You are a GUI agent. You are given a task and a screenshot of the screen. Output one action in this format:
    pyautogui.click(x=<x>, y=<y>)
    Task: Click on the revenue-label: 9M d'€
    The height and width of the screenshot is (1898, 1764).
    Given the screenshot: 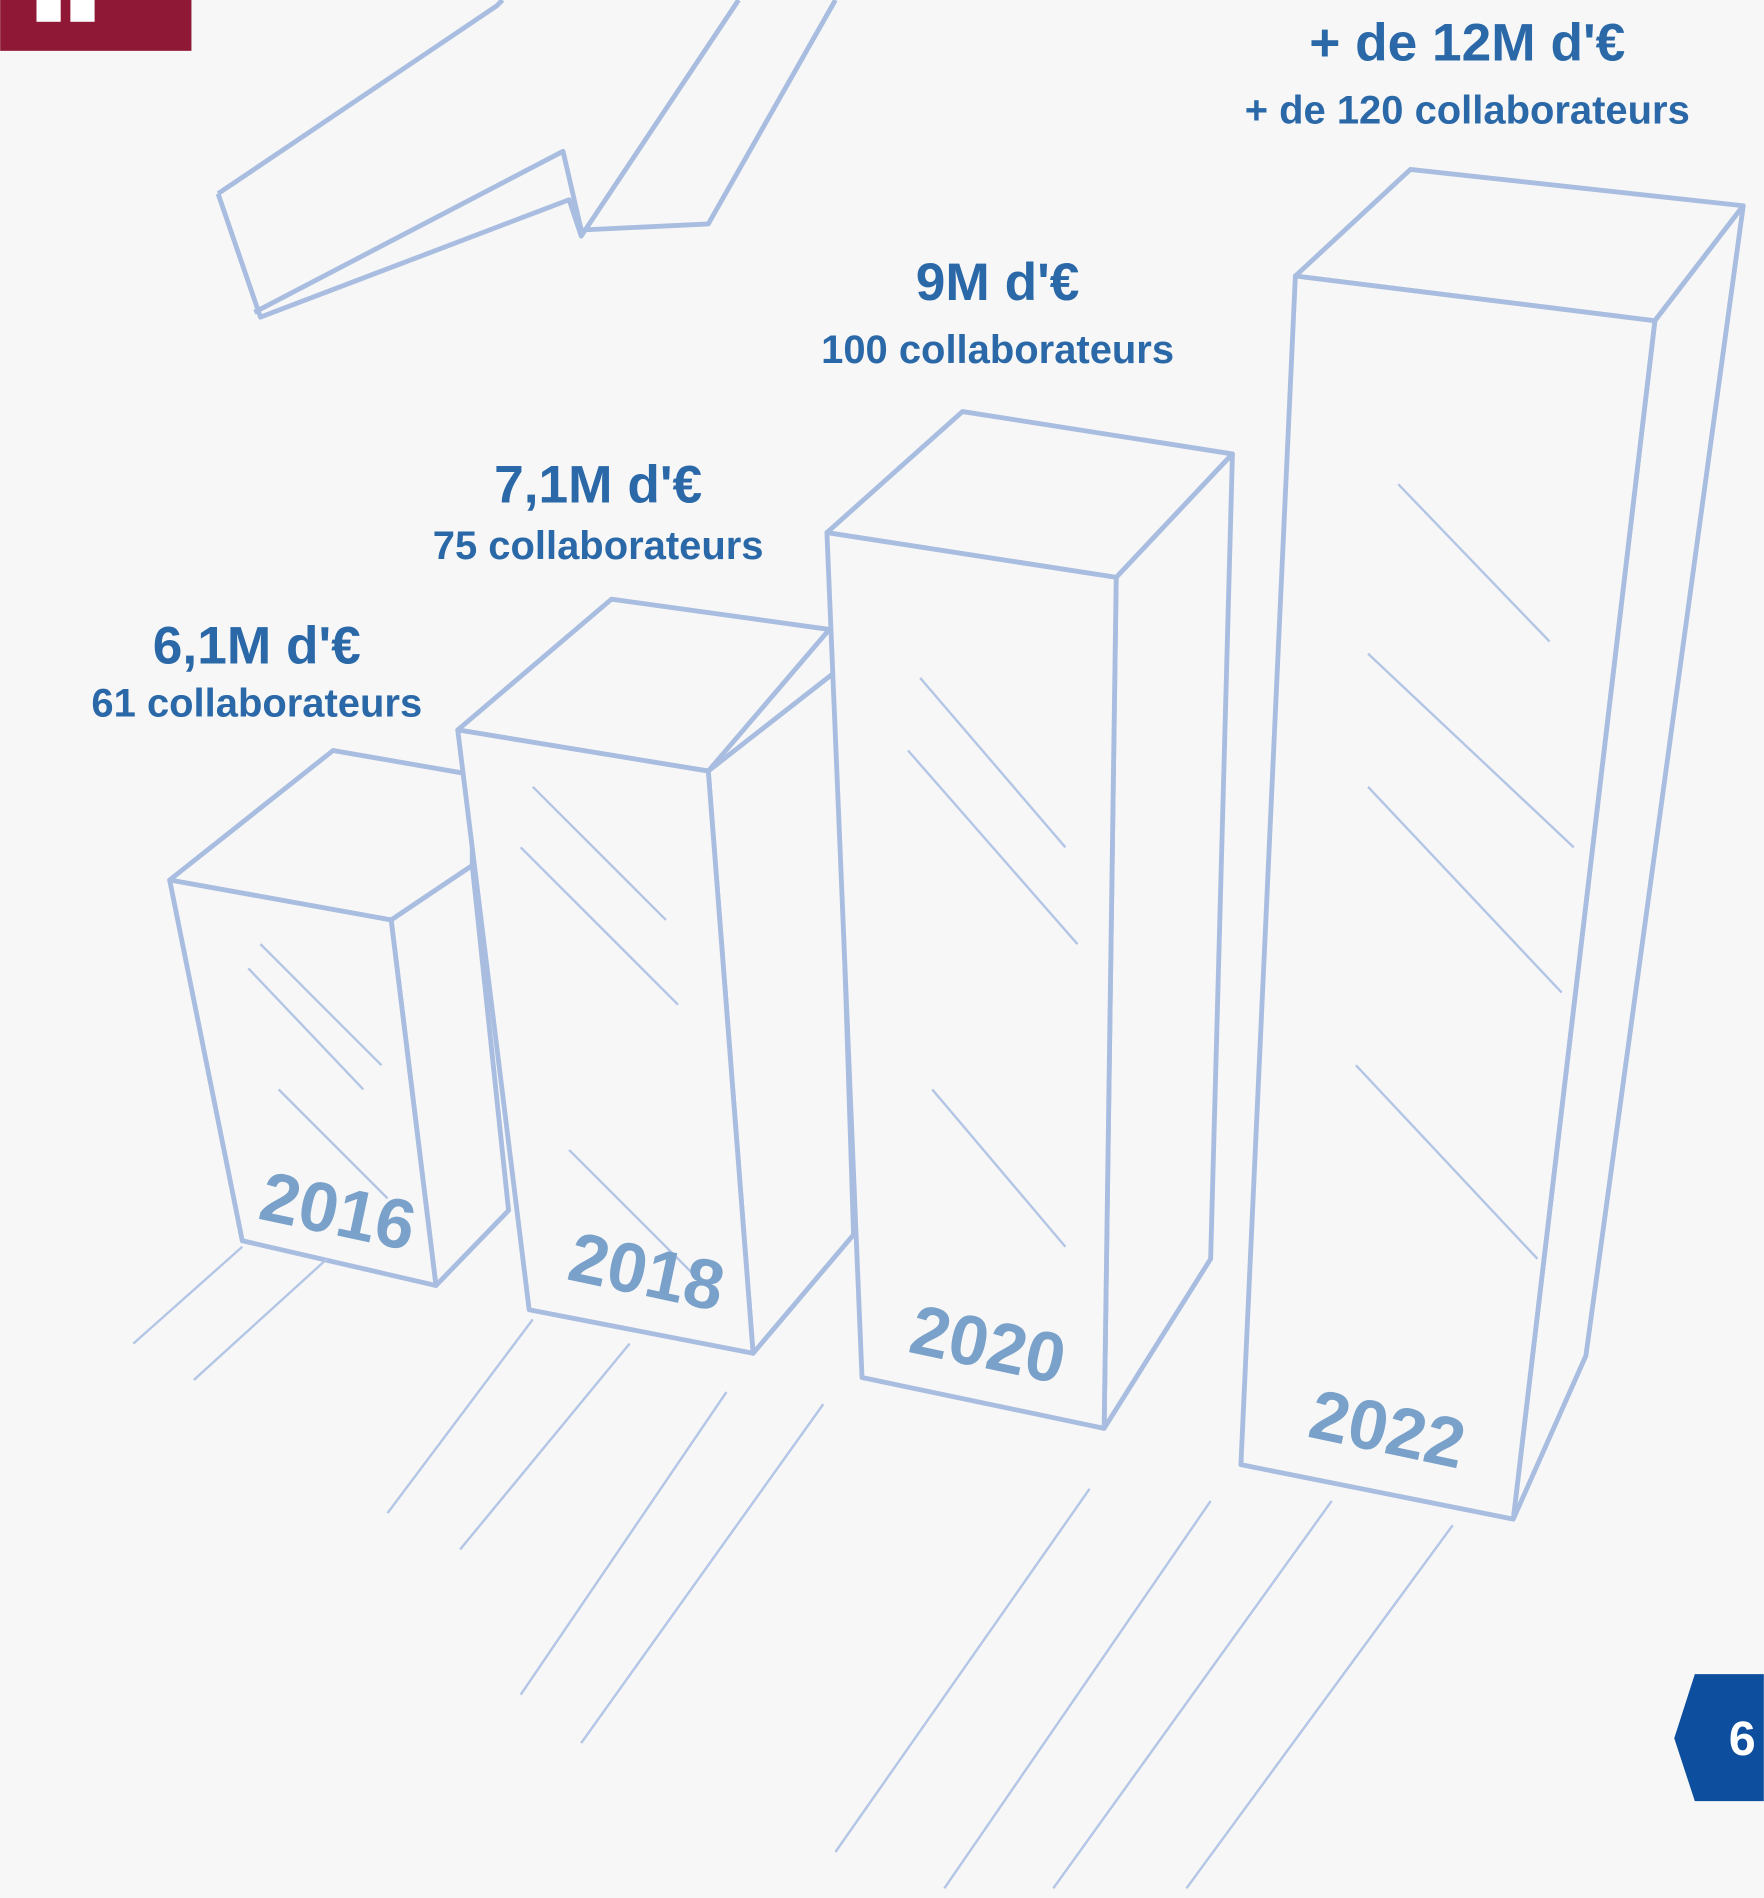 What is the action you would take?
    pyautogui.click(x=998, y=282)
    